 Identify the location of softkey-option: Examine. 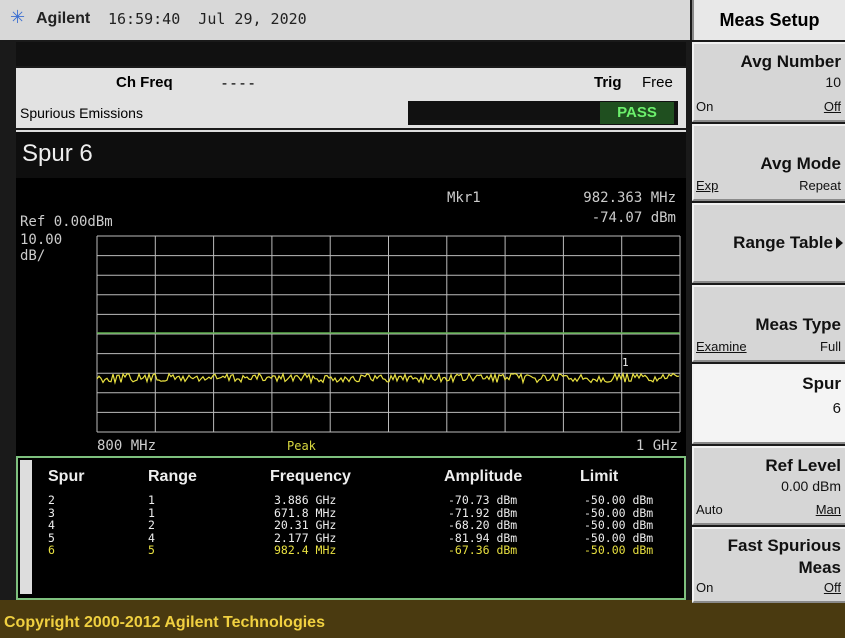
(721, 346).